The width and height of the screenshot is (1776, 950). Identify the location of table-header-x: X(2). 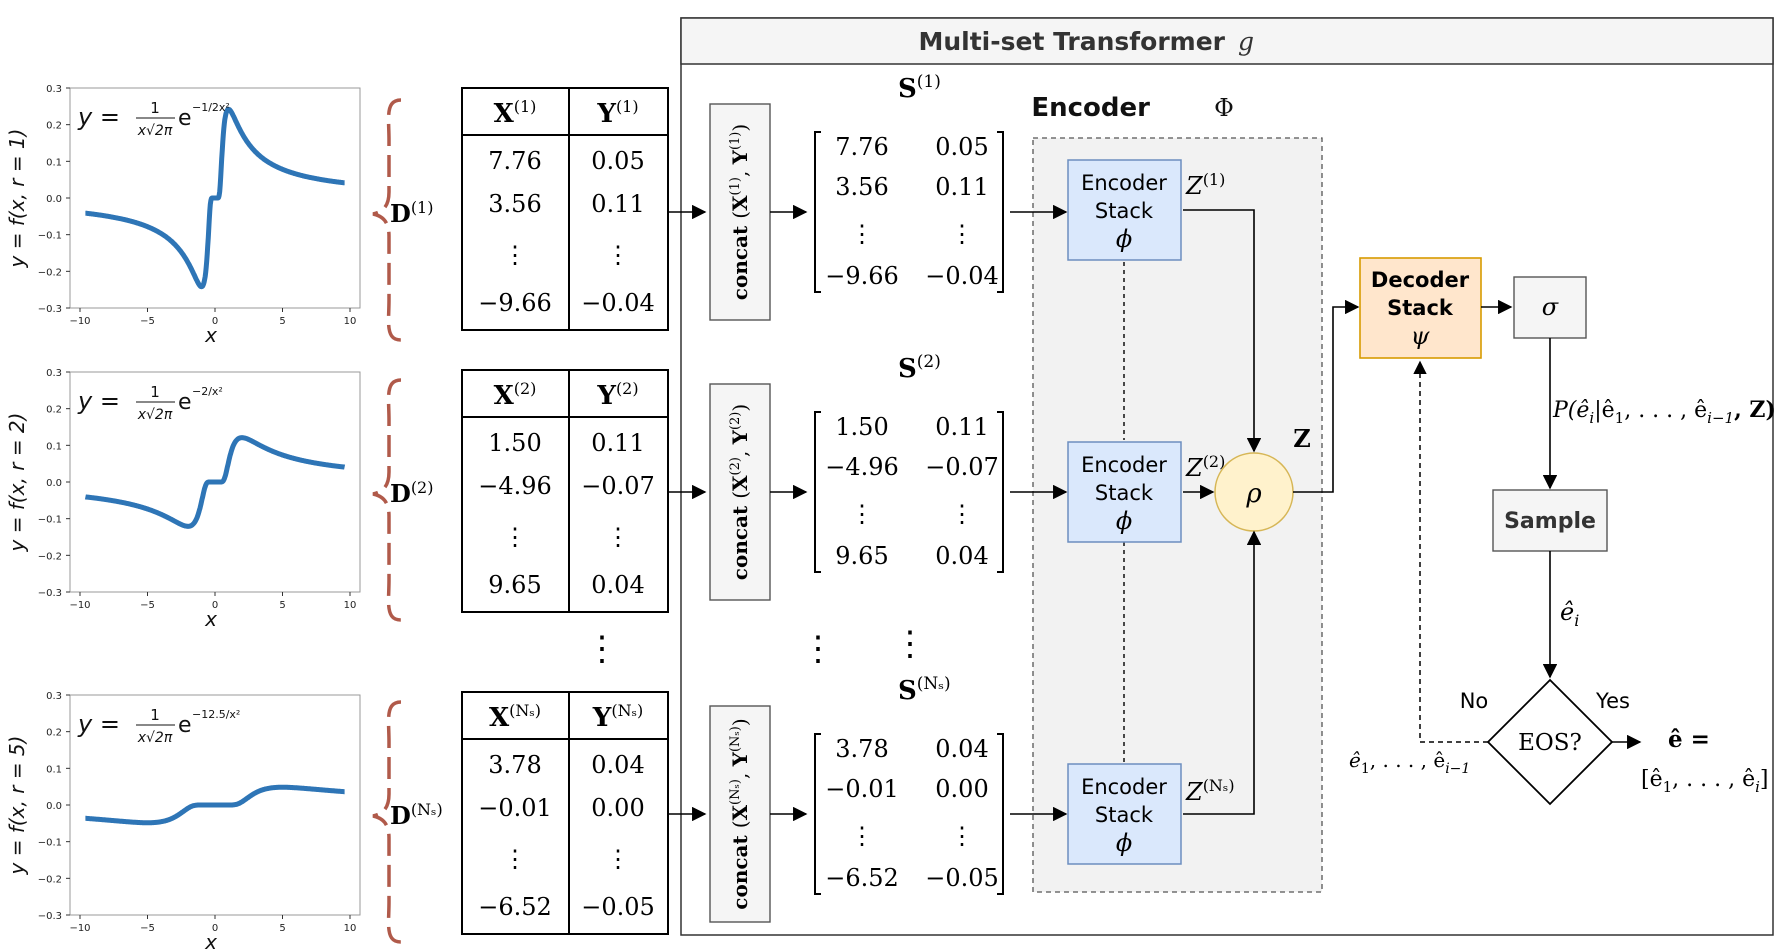
(515, 395).